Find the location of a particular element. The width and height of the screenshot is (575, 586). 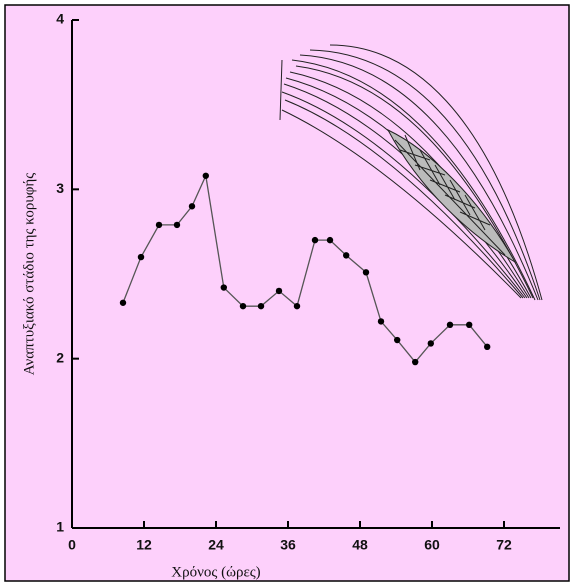

y-tick-label: 4 is located at coordinates (60, 19).